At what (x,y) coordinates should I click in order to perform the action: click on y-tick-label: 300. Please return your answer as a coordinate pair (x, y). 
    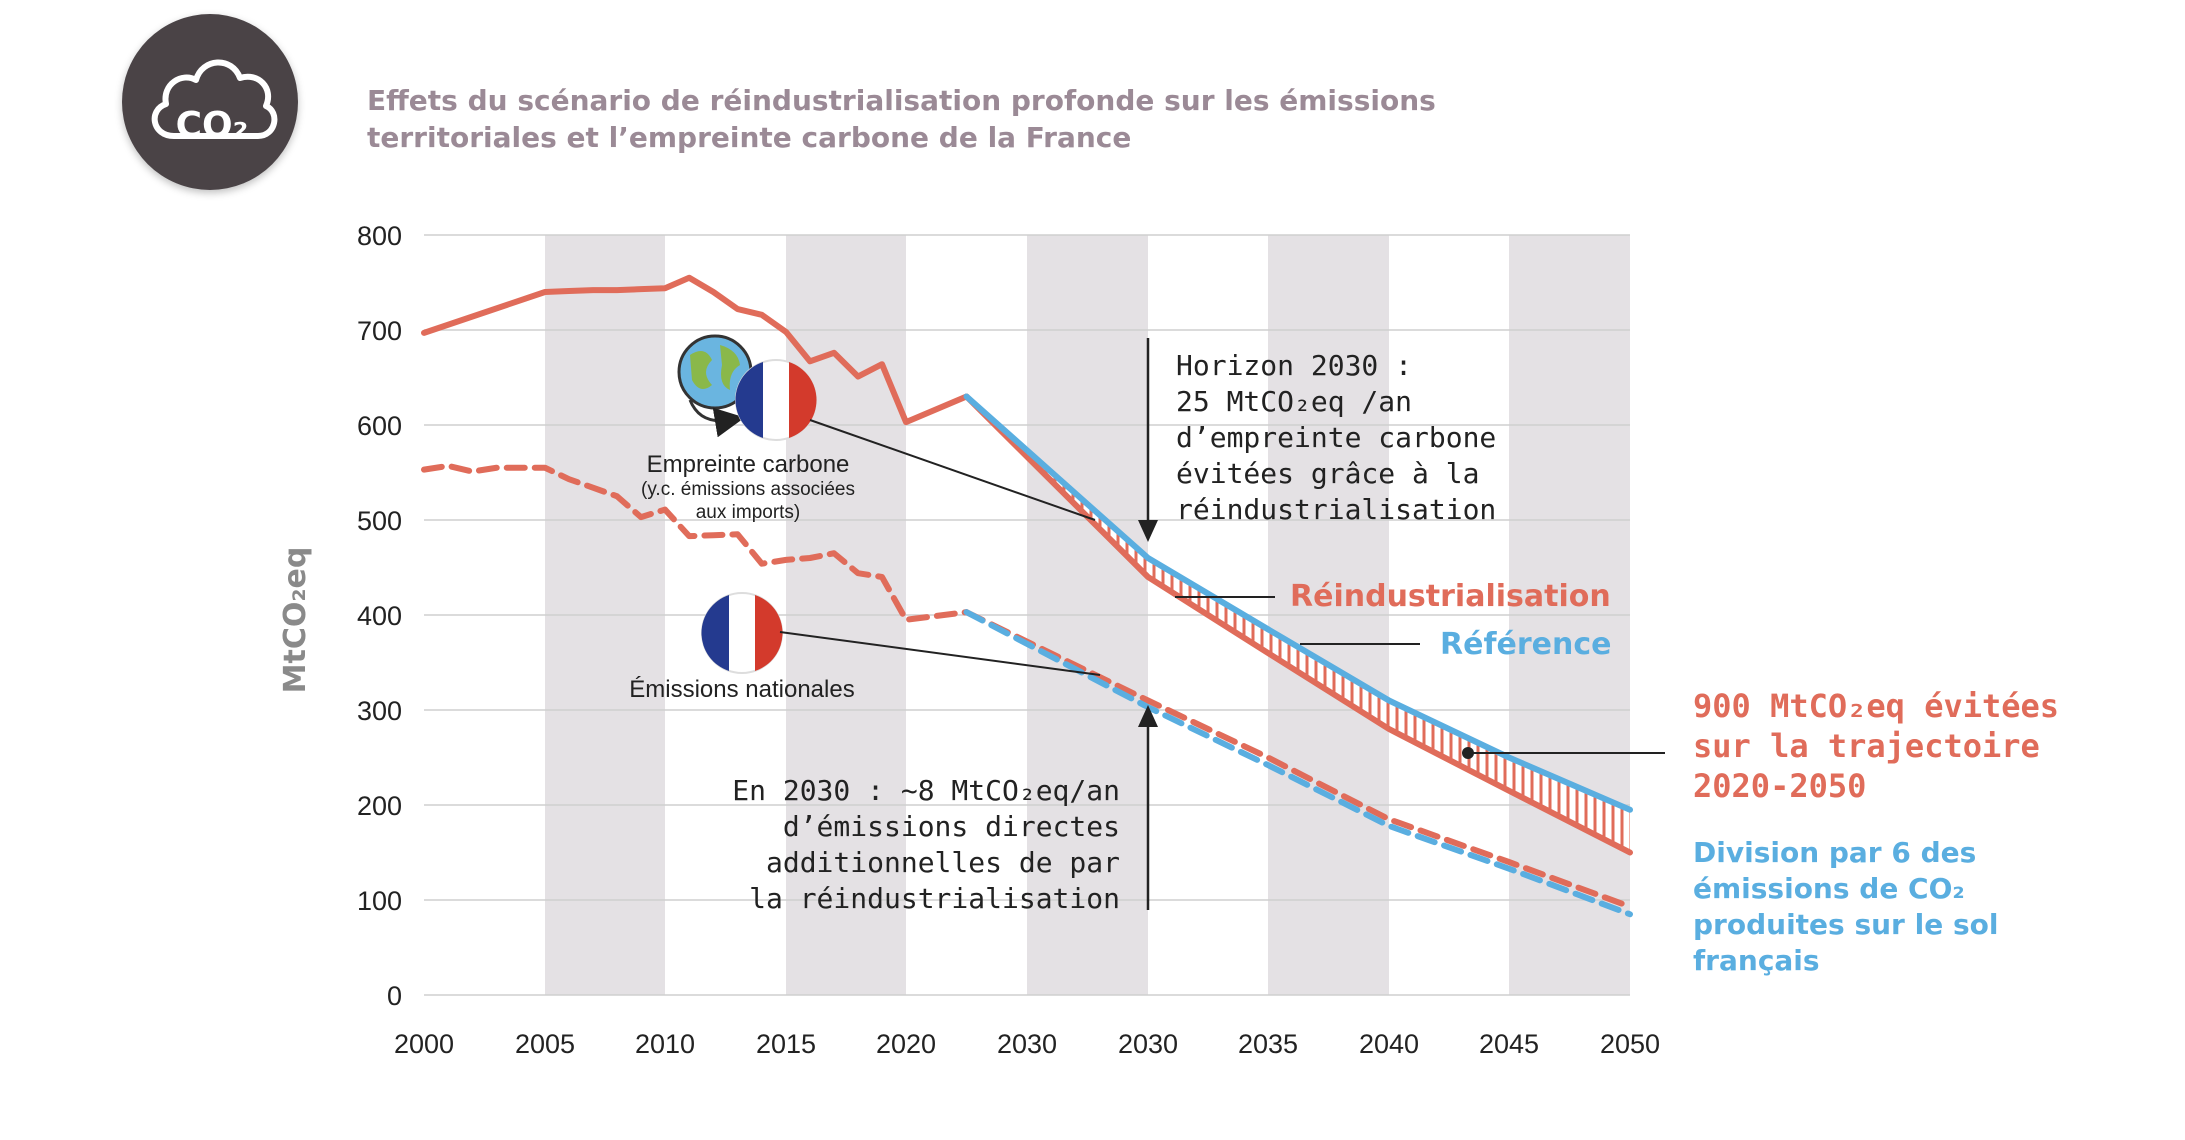
    Looking at the image, I should click on (379, 711).